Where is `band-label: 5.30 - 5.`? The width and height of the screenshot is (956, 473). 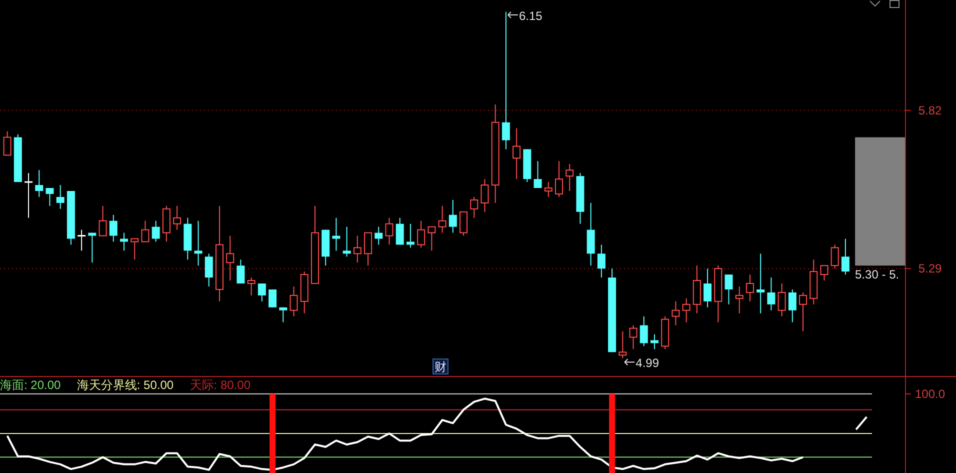
band-label: 5.30 - 5. is located at coordinates (877, 275).